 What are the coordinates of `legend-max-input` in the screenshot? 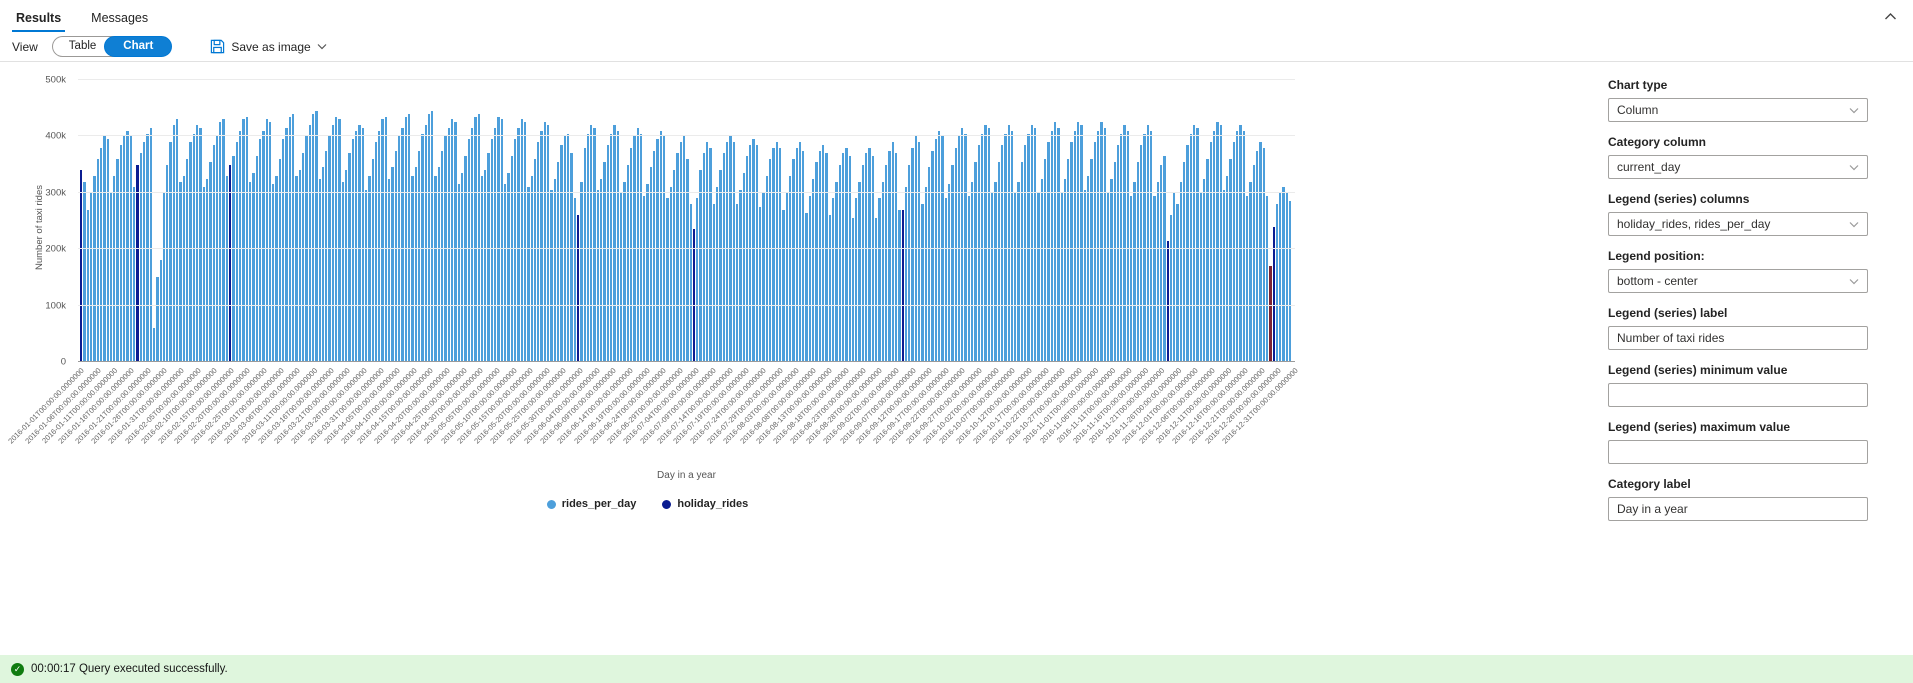 It's located at (1738, 452).